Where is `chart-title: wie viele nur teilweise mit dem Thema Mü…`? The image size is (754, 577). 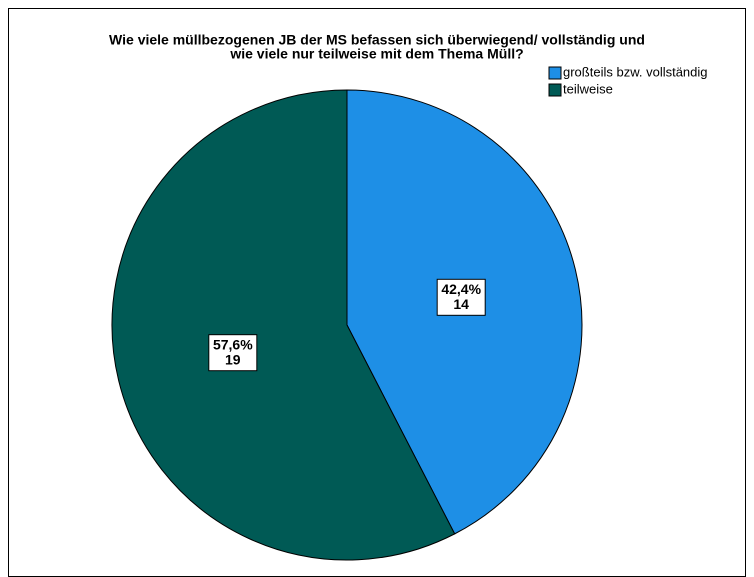
chart-title: wie viele nur teilweise mit dem Thema Mü… is located at coordinates (376, 54).